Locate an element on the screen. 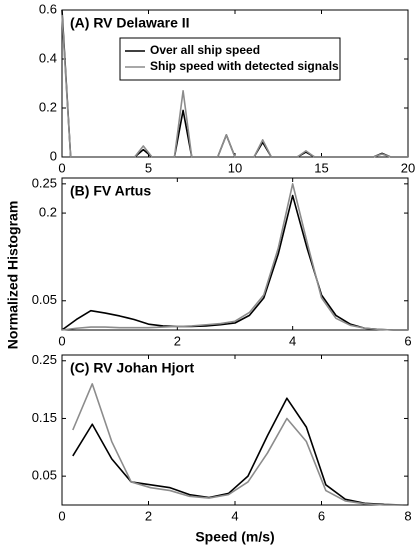  y-tick-label: 0.15 is located at coordinates (44, 417).